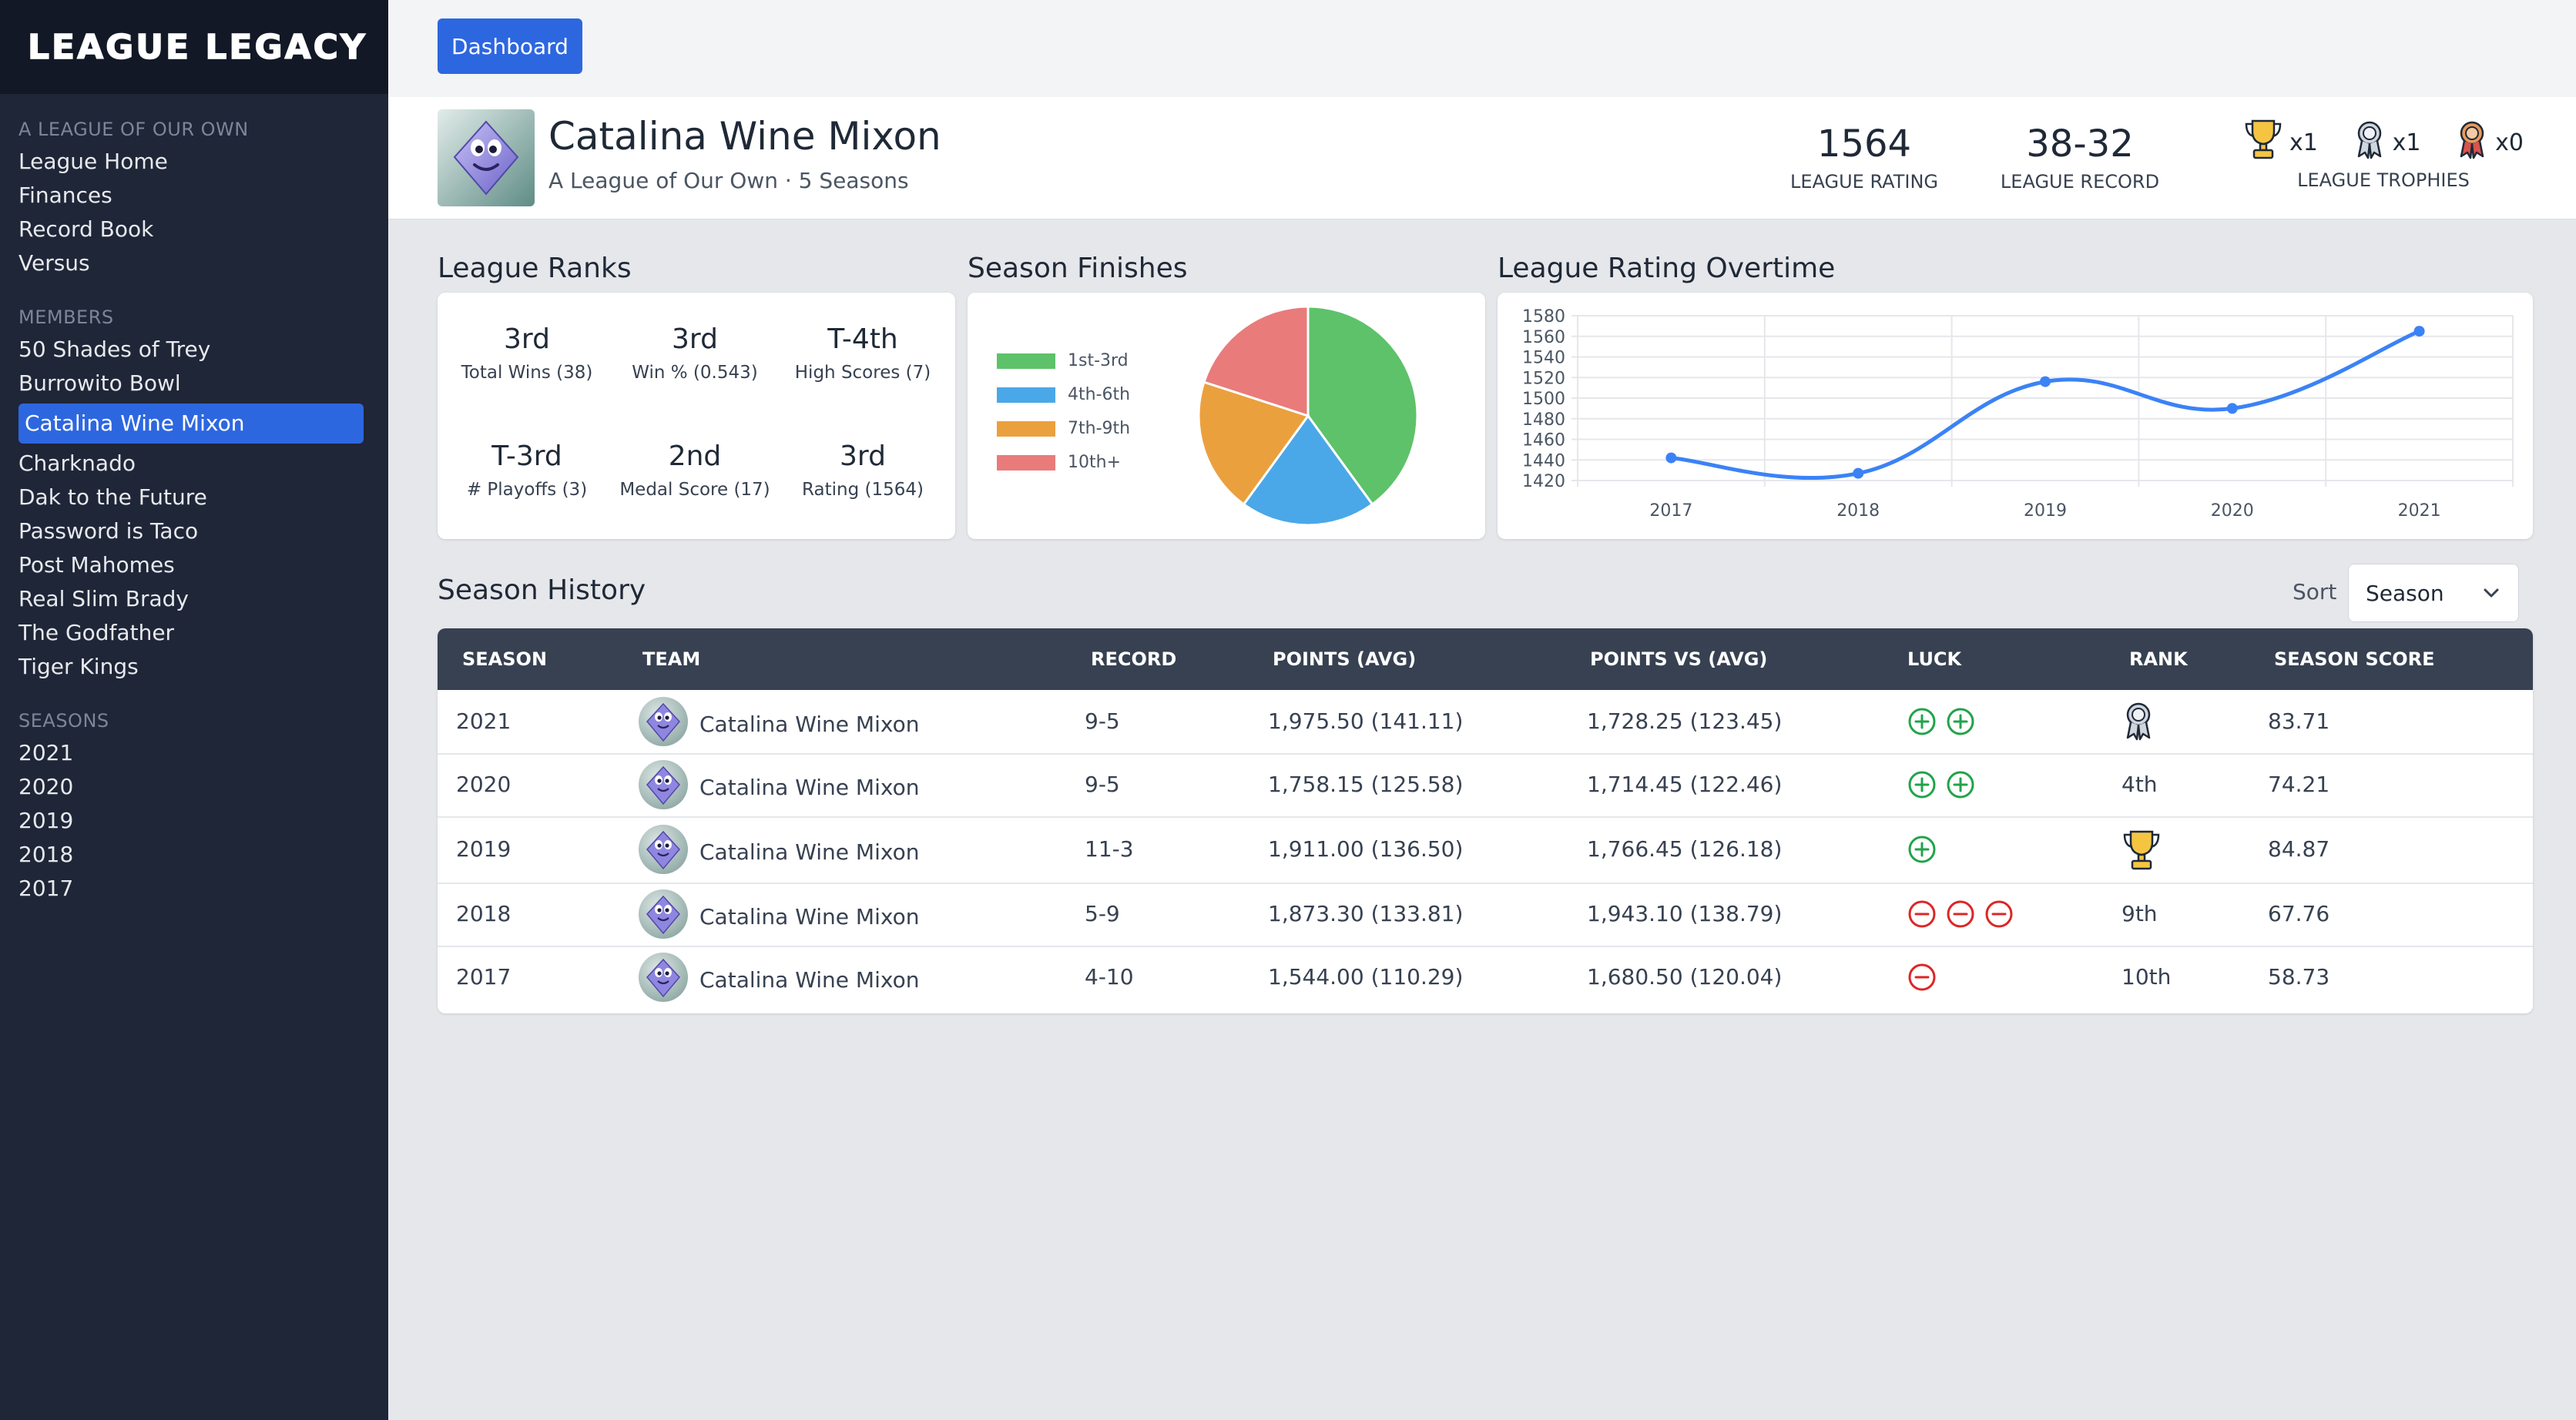  What do you see at coordinates (1256, 361) in the screenshot?
I see `pie-slice-10th` at bounding box center [1256, 361].